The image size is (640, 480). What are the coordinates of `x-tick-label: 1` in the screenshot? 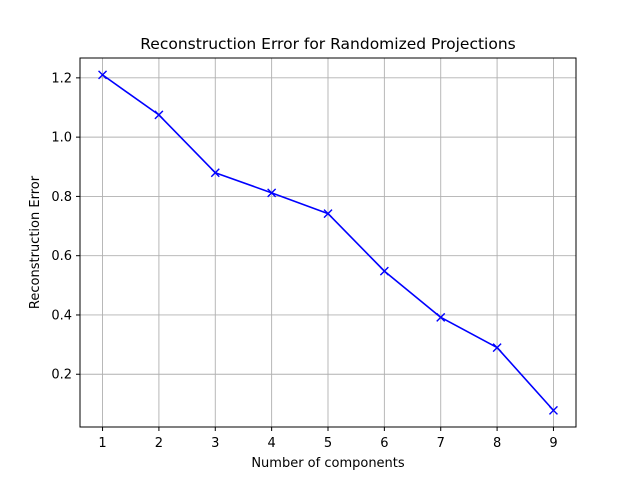 It's located at (102, 443).